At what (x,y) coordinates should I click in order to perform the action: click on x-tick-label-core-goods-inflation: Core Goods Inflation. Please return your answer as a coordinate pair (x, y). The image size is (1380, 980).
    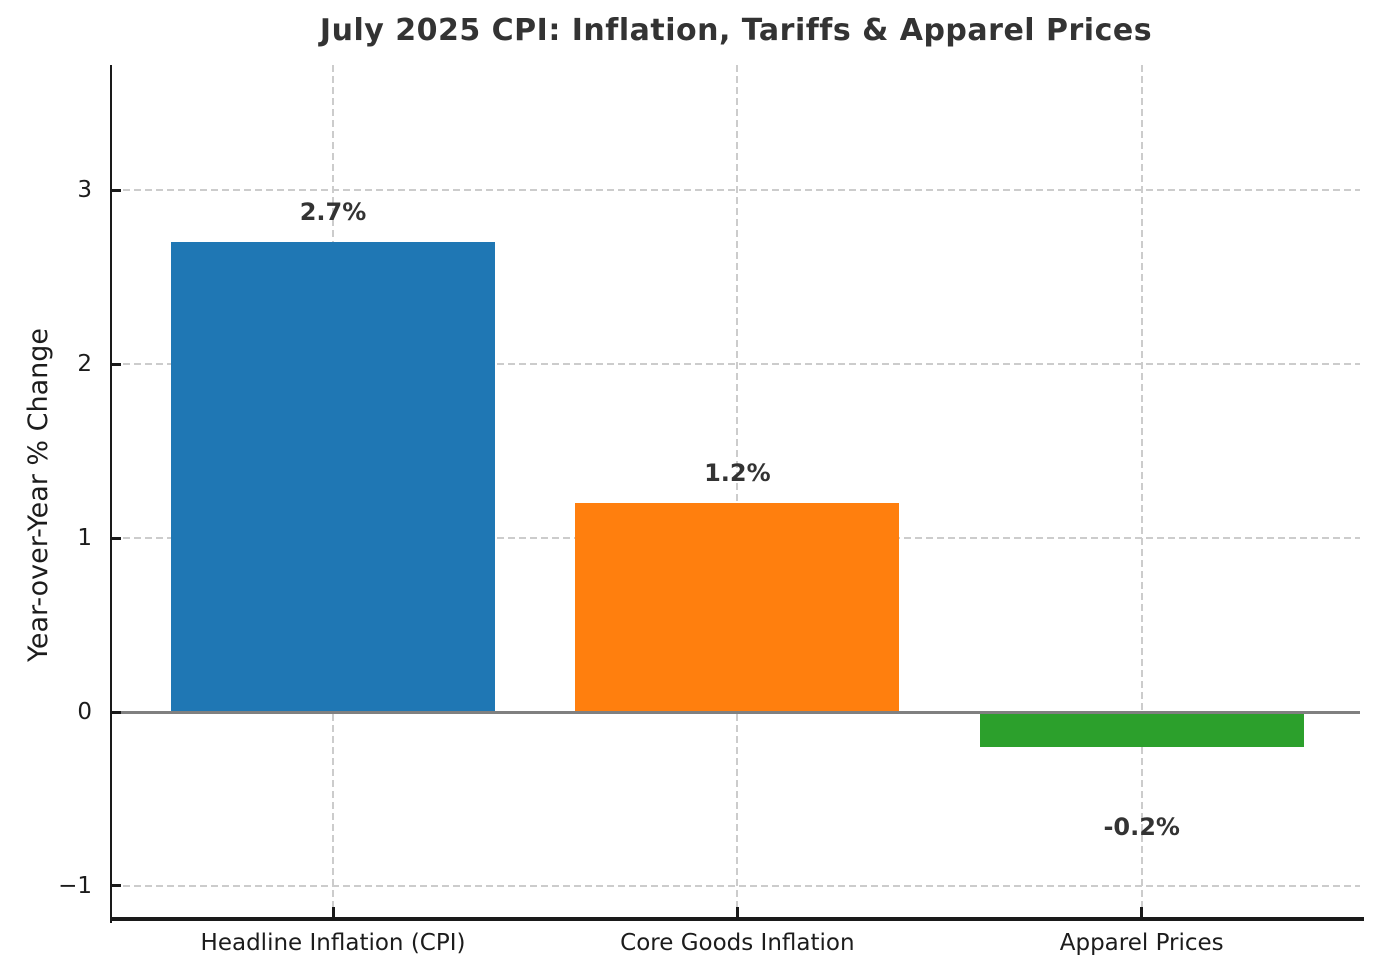
    Looking at the image, I should click on (737, 943).